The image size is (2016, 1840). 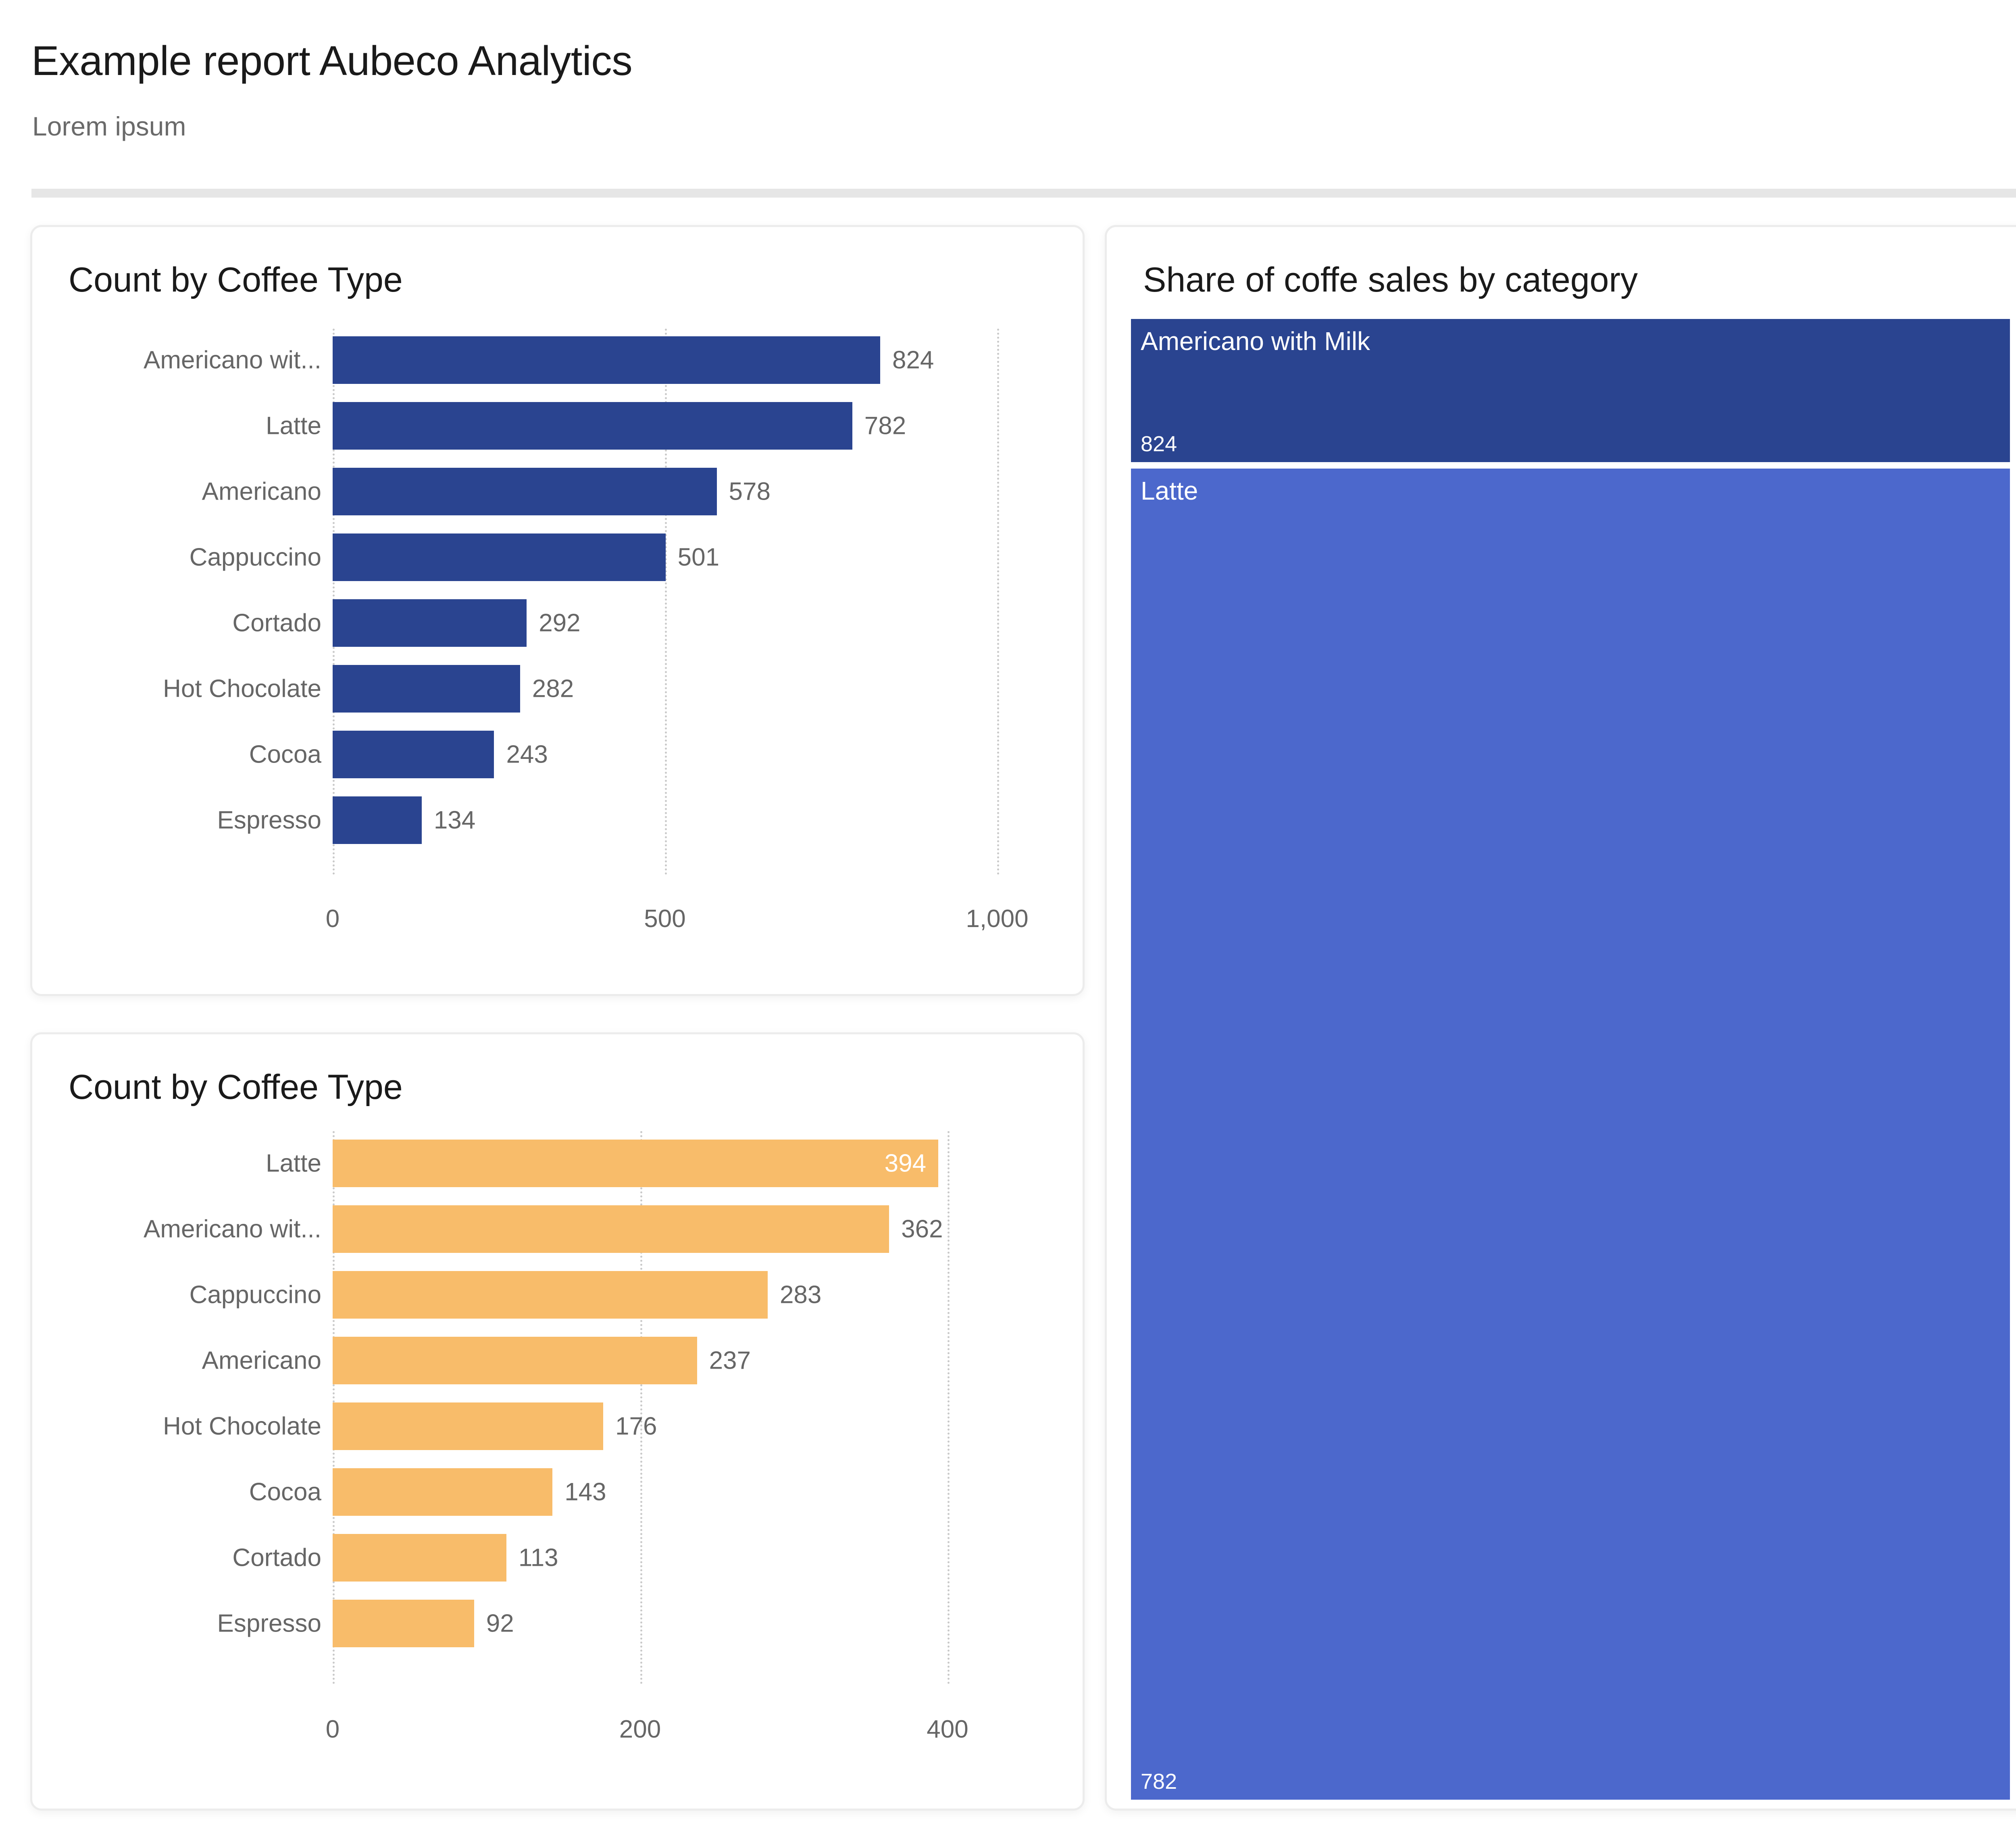 What do you see at coordinates (109, 126) in the screenshot?
I see `page-subtitle: Lorem ipsum` at bounding box center [109, 126].